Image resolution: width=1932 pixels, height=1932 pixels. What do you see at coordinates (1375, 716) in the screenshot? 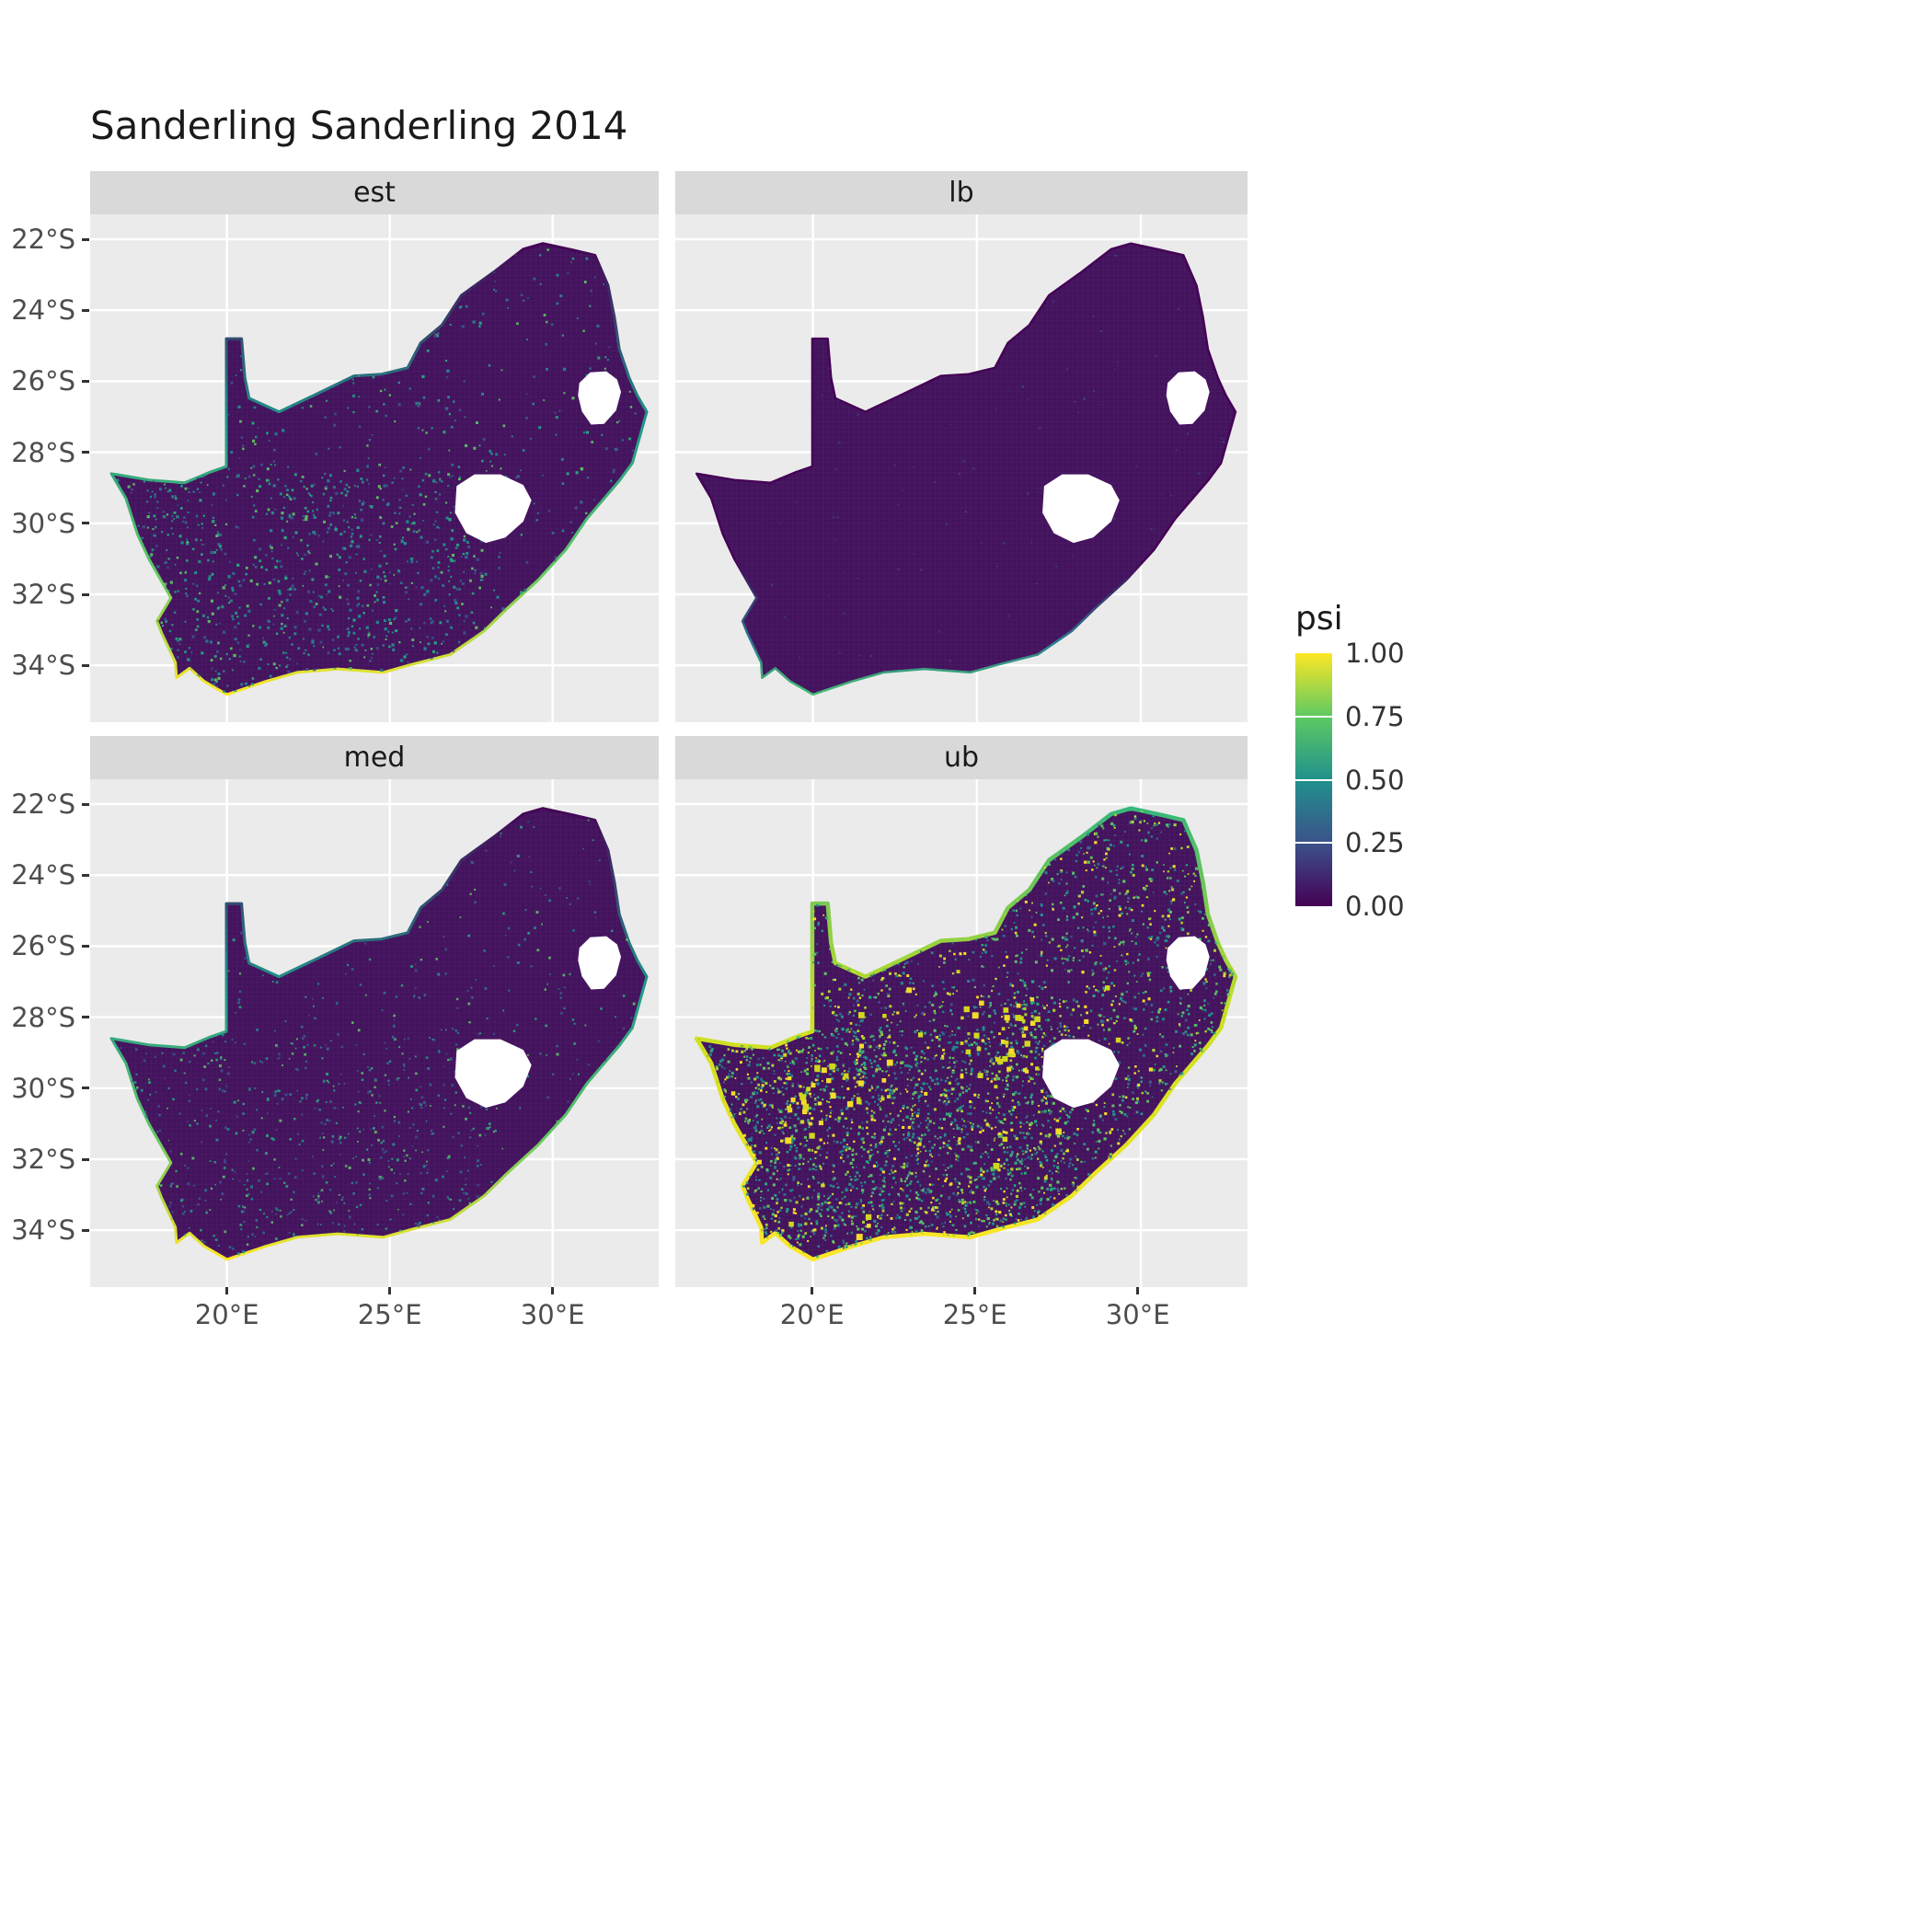
I see `legend-break-label: 0.75` at bounding box center [1375, 716].